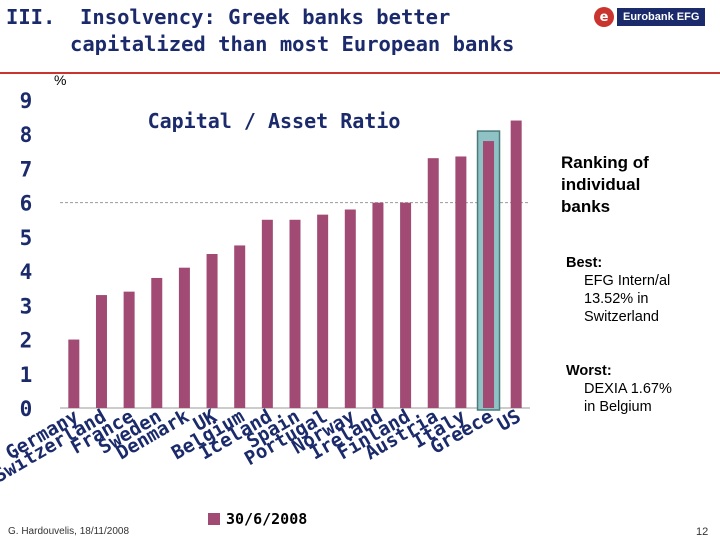 The width and height of the screenshot is (720, 540). What do you see at coordinates (26, 306) in the screenshot?
I see `y-tick-label: 3` at bounding box center [26, 306].